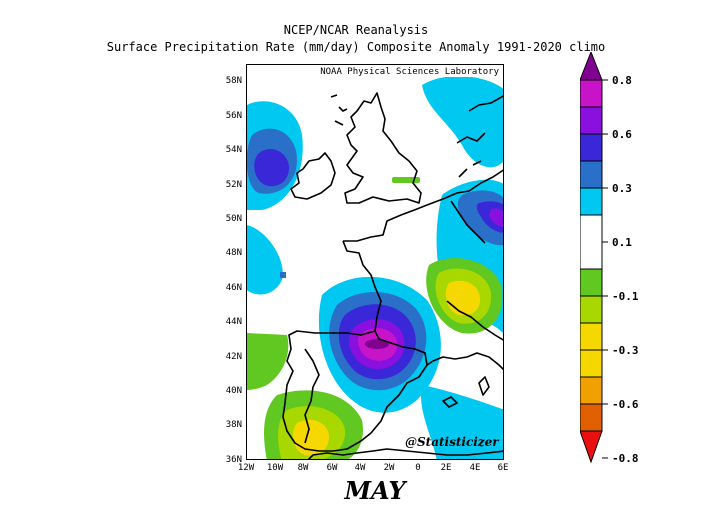 This screenshot has height=528, width=712. What do you see at coordinates (233, 219) in the screenshot?
I see `lat-label: 50N` at bounding box center [233, 219].